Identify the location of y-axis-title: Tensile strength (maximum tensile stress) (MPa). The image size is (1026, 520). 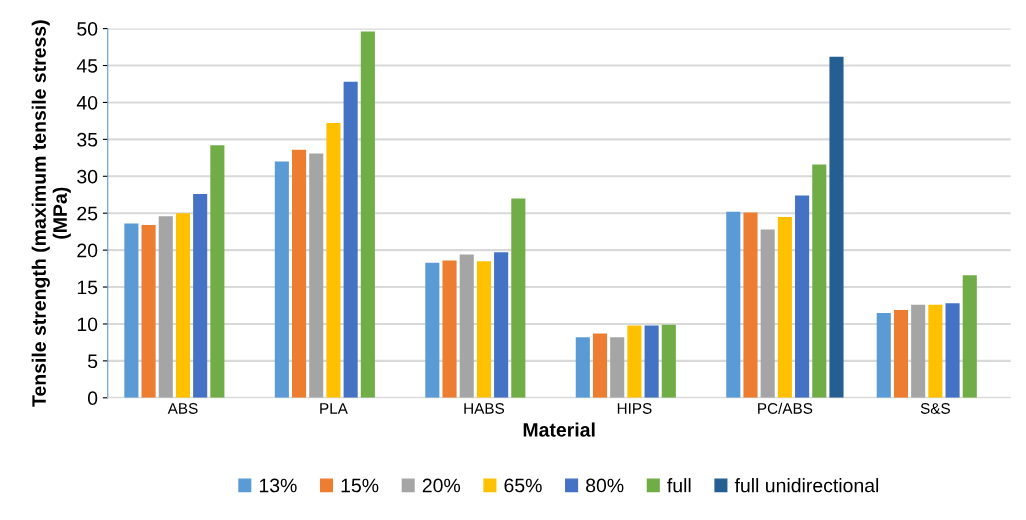
(51, 213).